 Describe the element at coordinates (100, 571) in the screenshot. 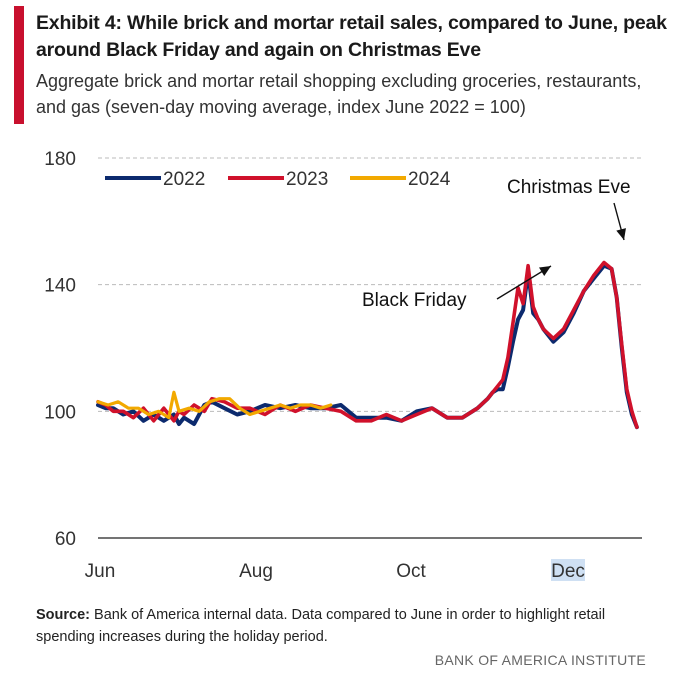

I see `x-tick-label: Jun` at that location.